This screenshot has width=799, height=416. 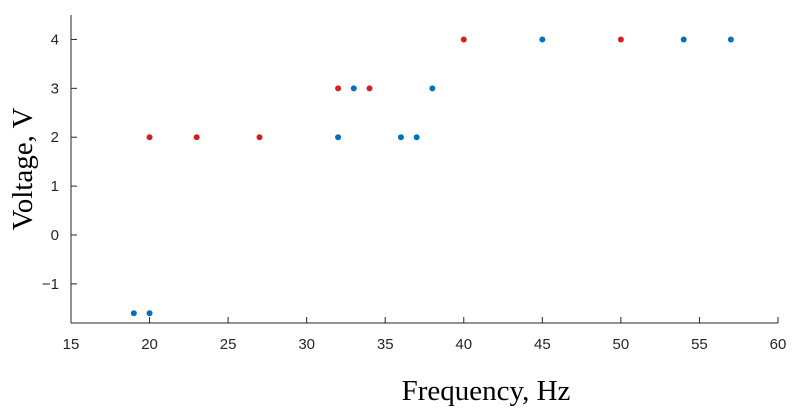 What do you see at coordinates (23, 168) in the screenshot?
I see `y-axis-title: Voltage, V` at bounding box center [23, 168].